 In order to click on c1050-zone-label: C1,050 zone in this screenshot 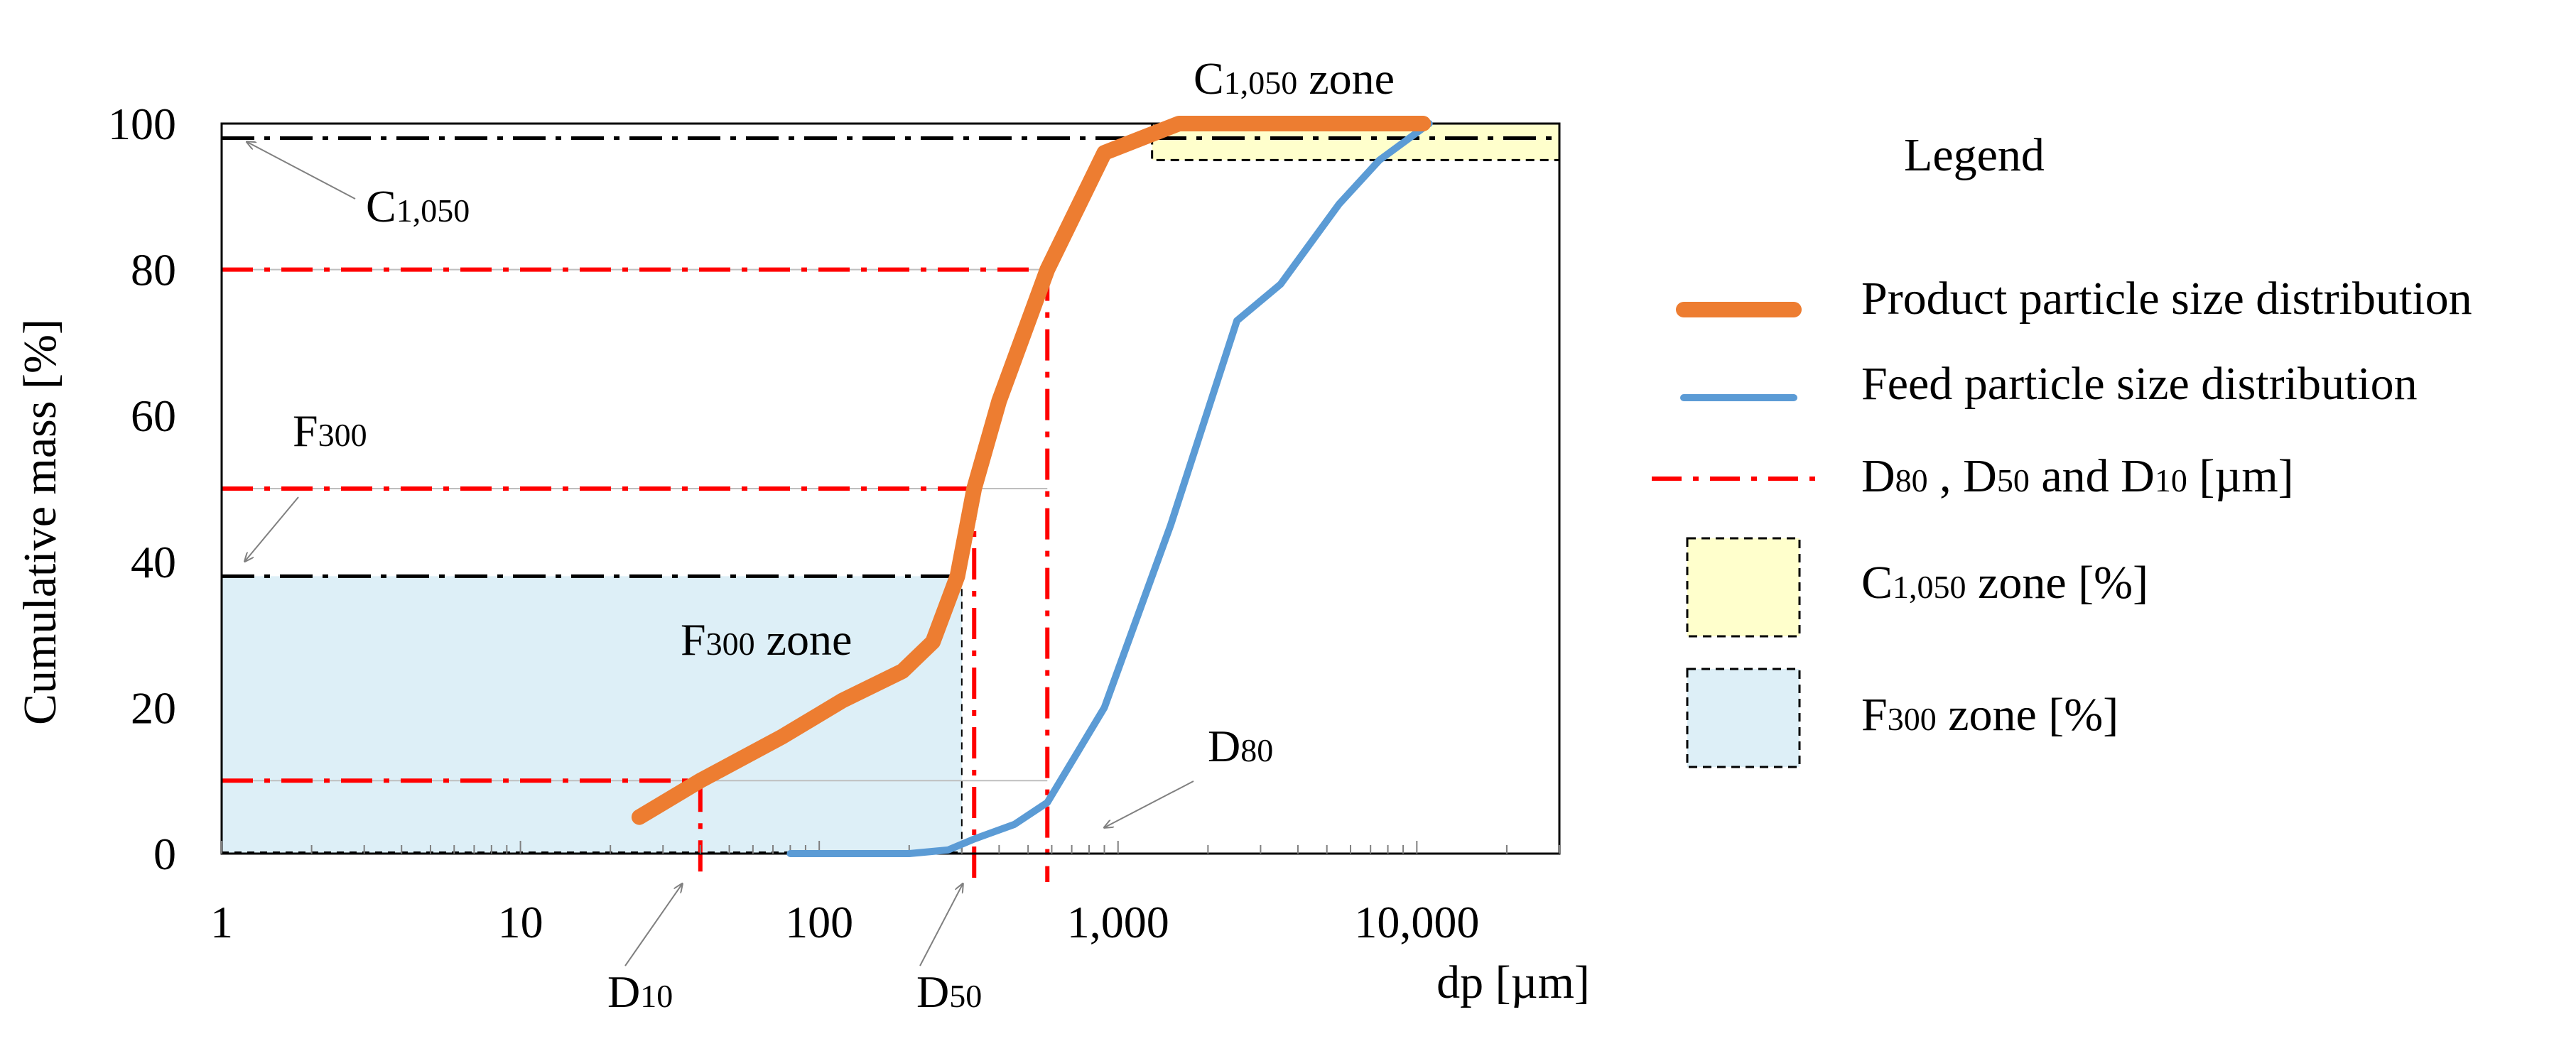, I will do `click(1294, 79)`.